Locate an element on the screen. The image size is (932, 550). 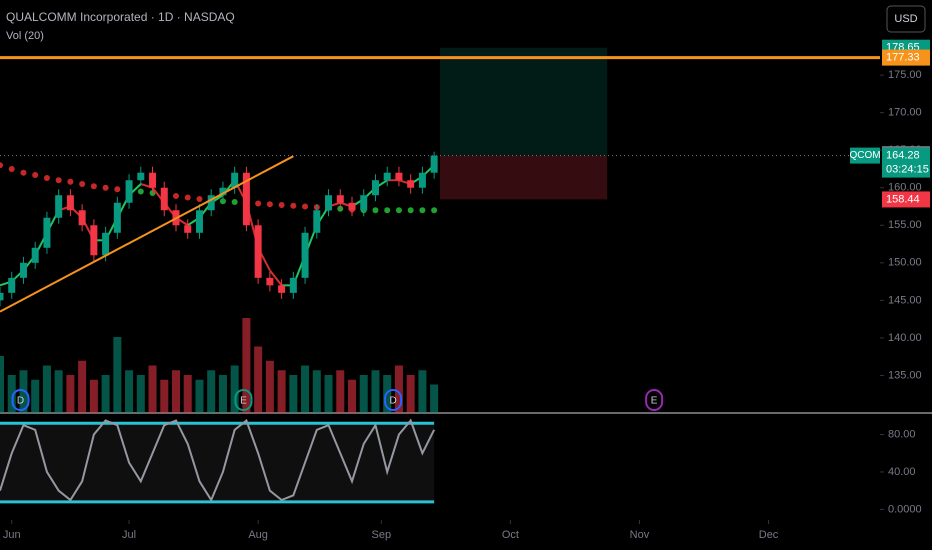
y-tick-label: 145.00 is located at coordinates (905, 300).